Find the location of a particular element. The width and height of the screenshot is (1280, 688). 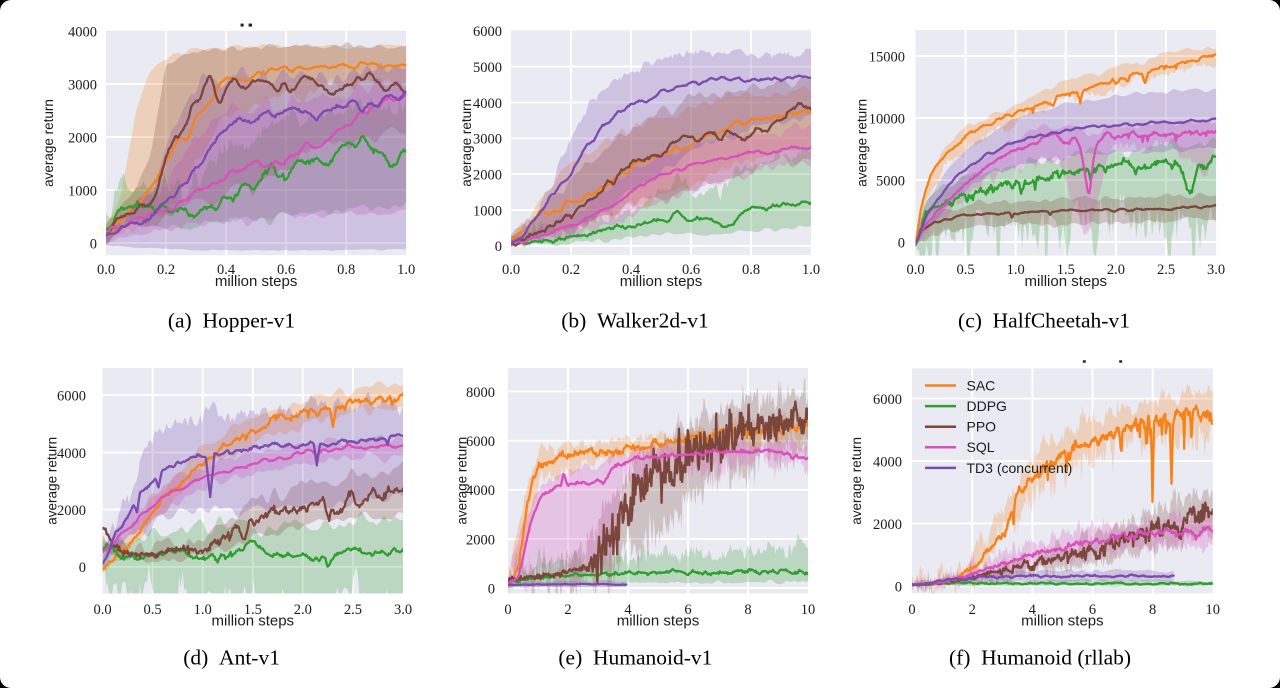

svg-text: (a) Hopper-v1 is located at coordinates (231, 321).